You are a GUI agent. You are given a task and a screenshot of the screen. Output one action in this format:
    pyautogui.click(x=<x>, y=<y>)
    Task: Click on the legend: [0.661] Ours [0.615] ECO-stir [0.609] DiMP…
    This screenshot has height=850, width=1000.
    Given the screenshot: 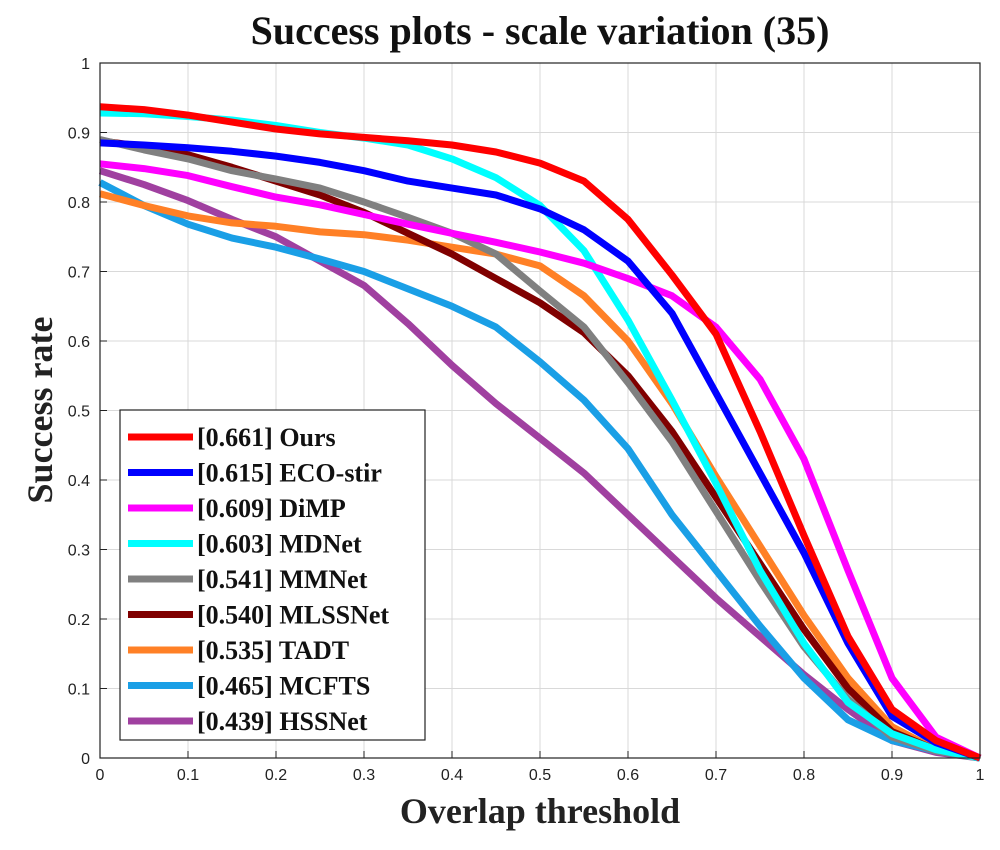 What is the action you would take?
    pyautogui.click(x=272, y=575)
    